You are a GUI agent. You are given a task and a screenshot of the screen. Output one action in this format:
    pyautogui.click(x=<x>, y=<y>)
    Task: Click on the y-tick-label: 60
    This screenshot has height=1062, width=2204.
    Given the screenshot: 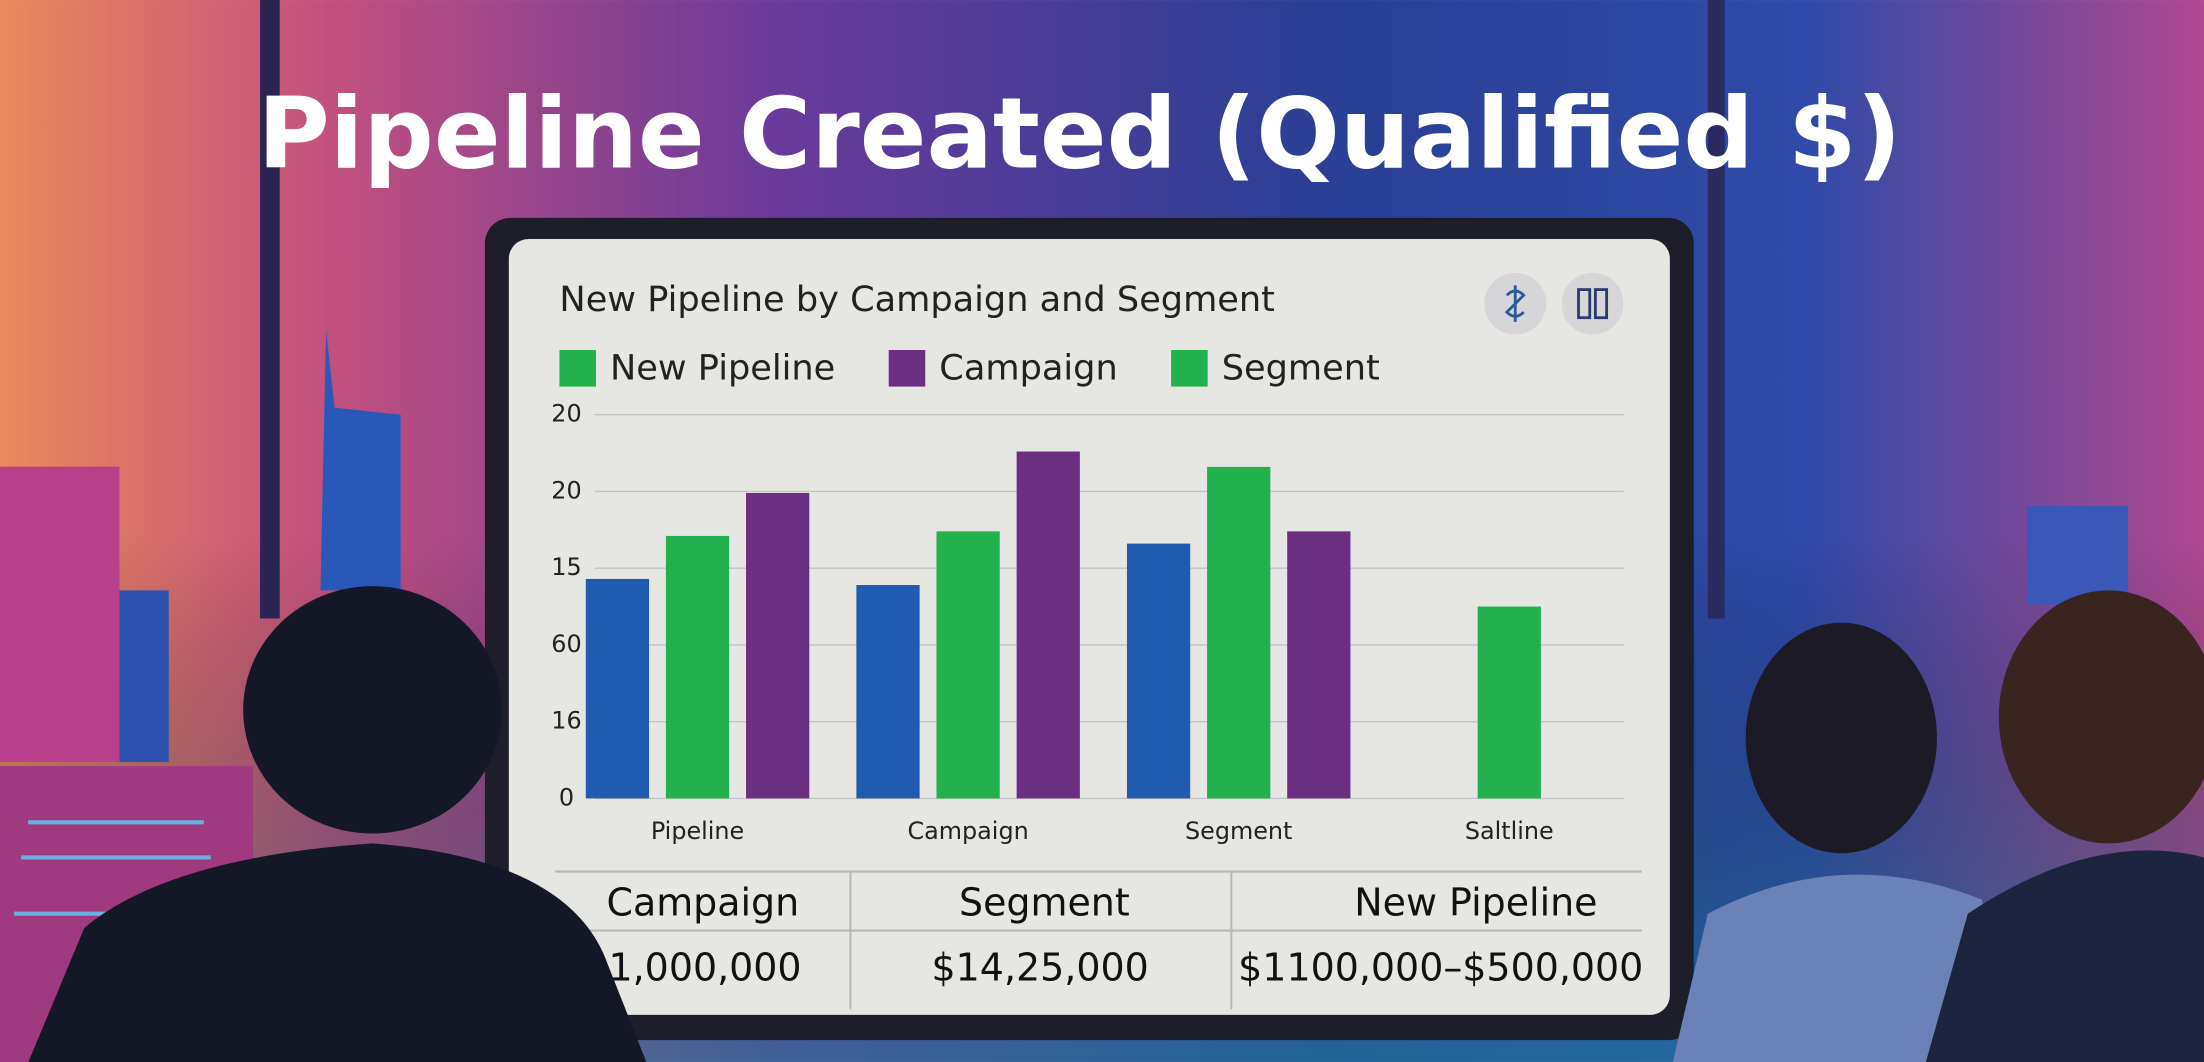 What is the action you would take?
    pyautogui.click(x=566, y=644)
    